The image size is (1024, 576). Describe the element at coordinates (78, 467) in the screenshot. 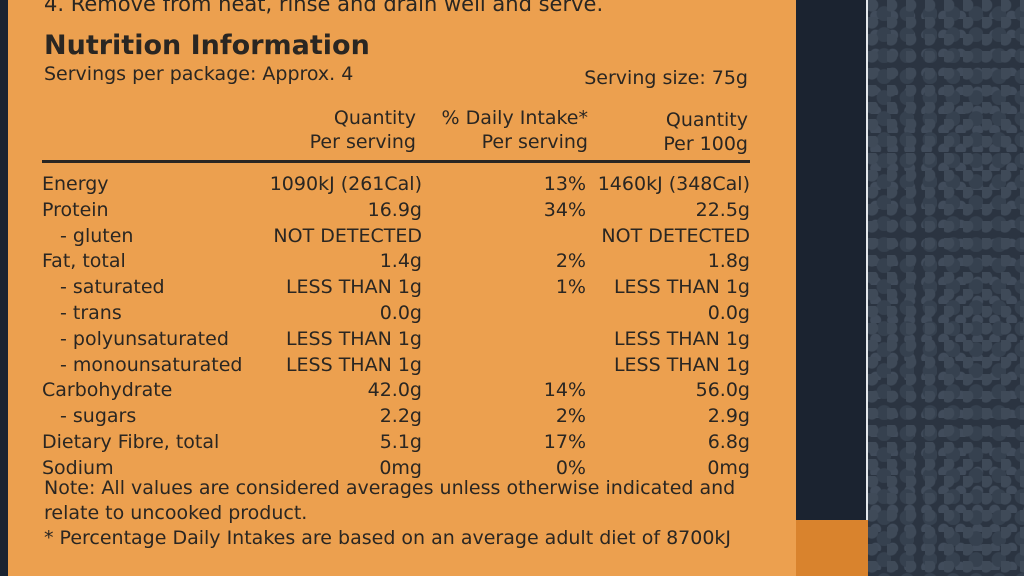

I see `nutrient-name: Sodium` at that location.